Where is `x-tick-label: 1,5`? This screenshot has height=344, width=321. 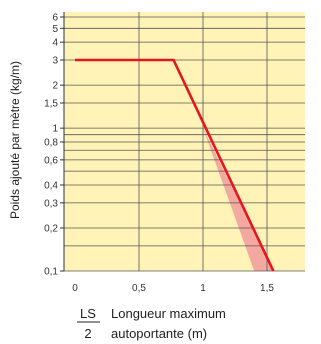
x-tick-label: 1,5 is located at coordinates (267, 288).